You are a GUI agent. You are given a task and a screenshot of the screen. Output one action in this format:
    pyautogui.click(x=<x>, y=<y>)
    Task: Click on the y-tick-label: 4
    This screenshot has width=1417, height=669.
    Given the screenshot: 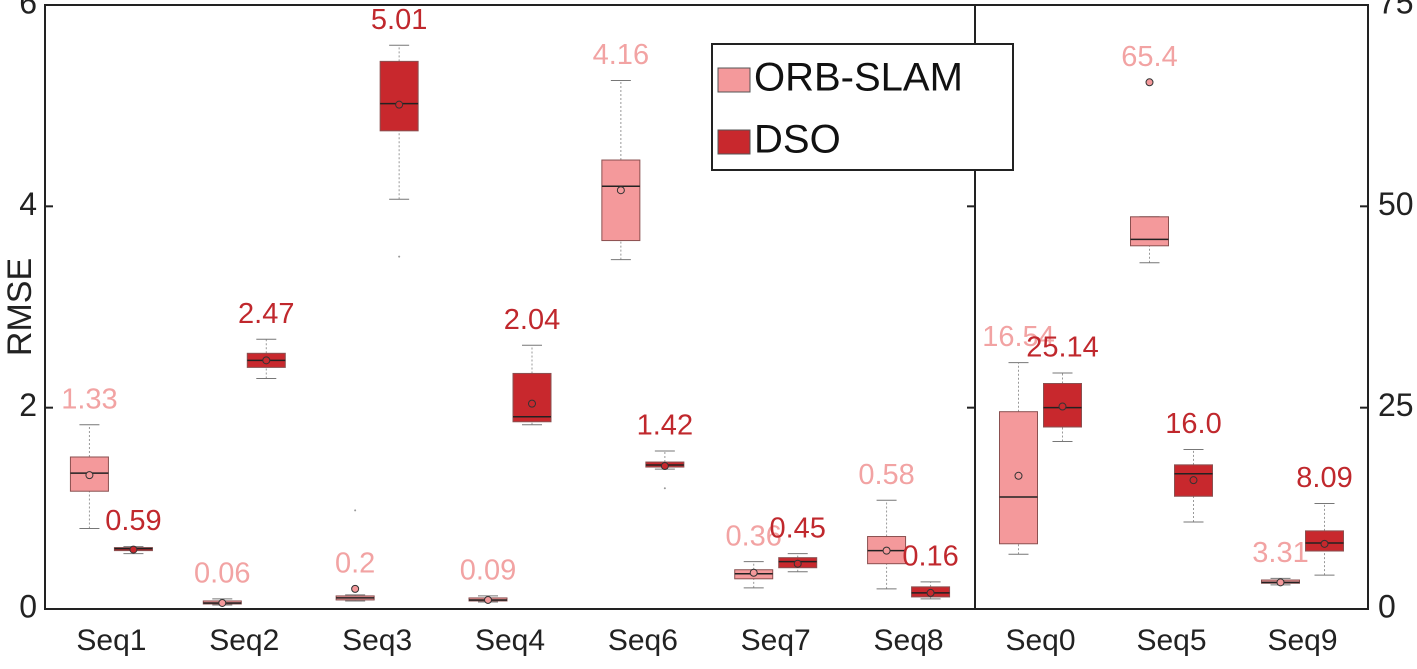 What is the action you would take?
    pyautogui.click(x=28, y=204)
    